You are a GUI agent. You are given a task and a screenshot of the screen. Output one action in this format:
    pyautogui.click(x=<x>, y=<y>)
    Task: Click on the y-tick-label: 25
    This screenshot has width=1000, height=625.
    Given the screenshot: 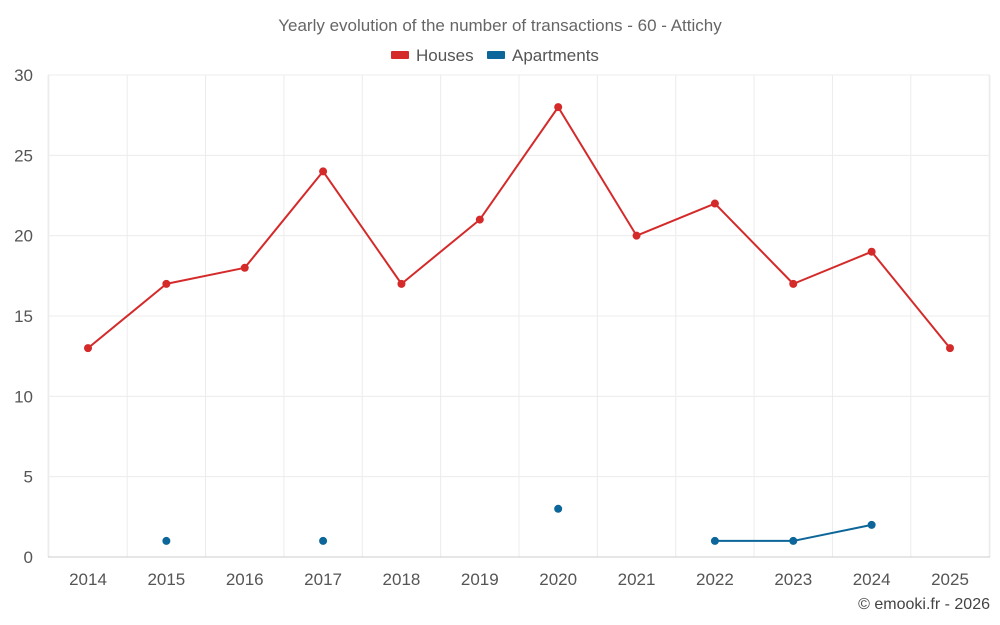 What is the action you would take?
    pyautogui.click(x=23, y=155)
    